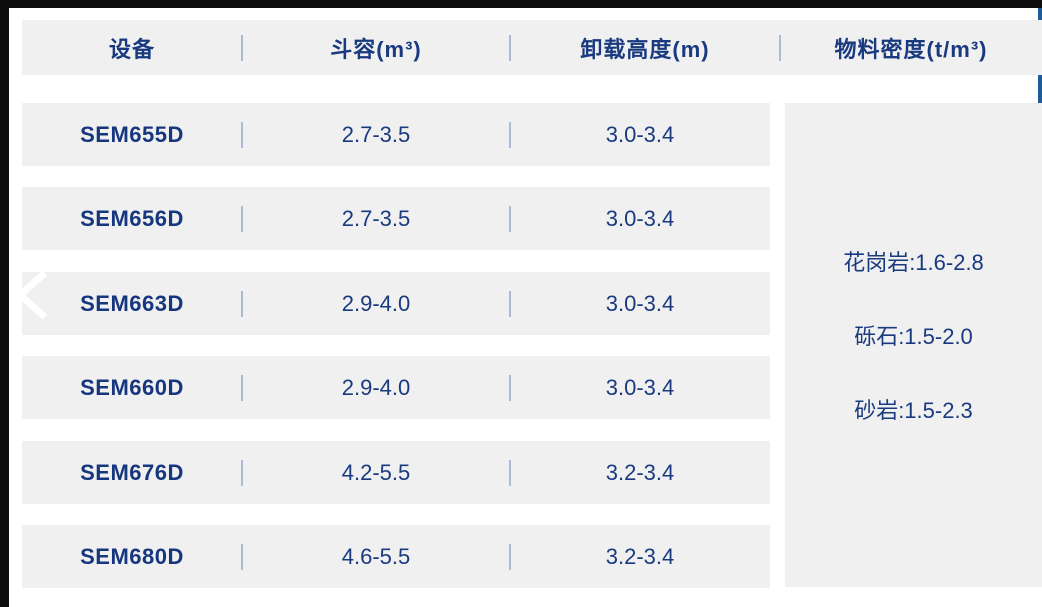 This screenshot has width=1042, height=607. I want to click on bucket-capacity-value: 4.6-5.5, so click(376, 556).